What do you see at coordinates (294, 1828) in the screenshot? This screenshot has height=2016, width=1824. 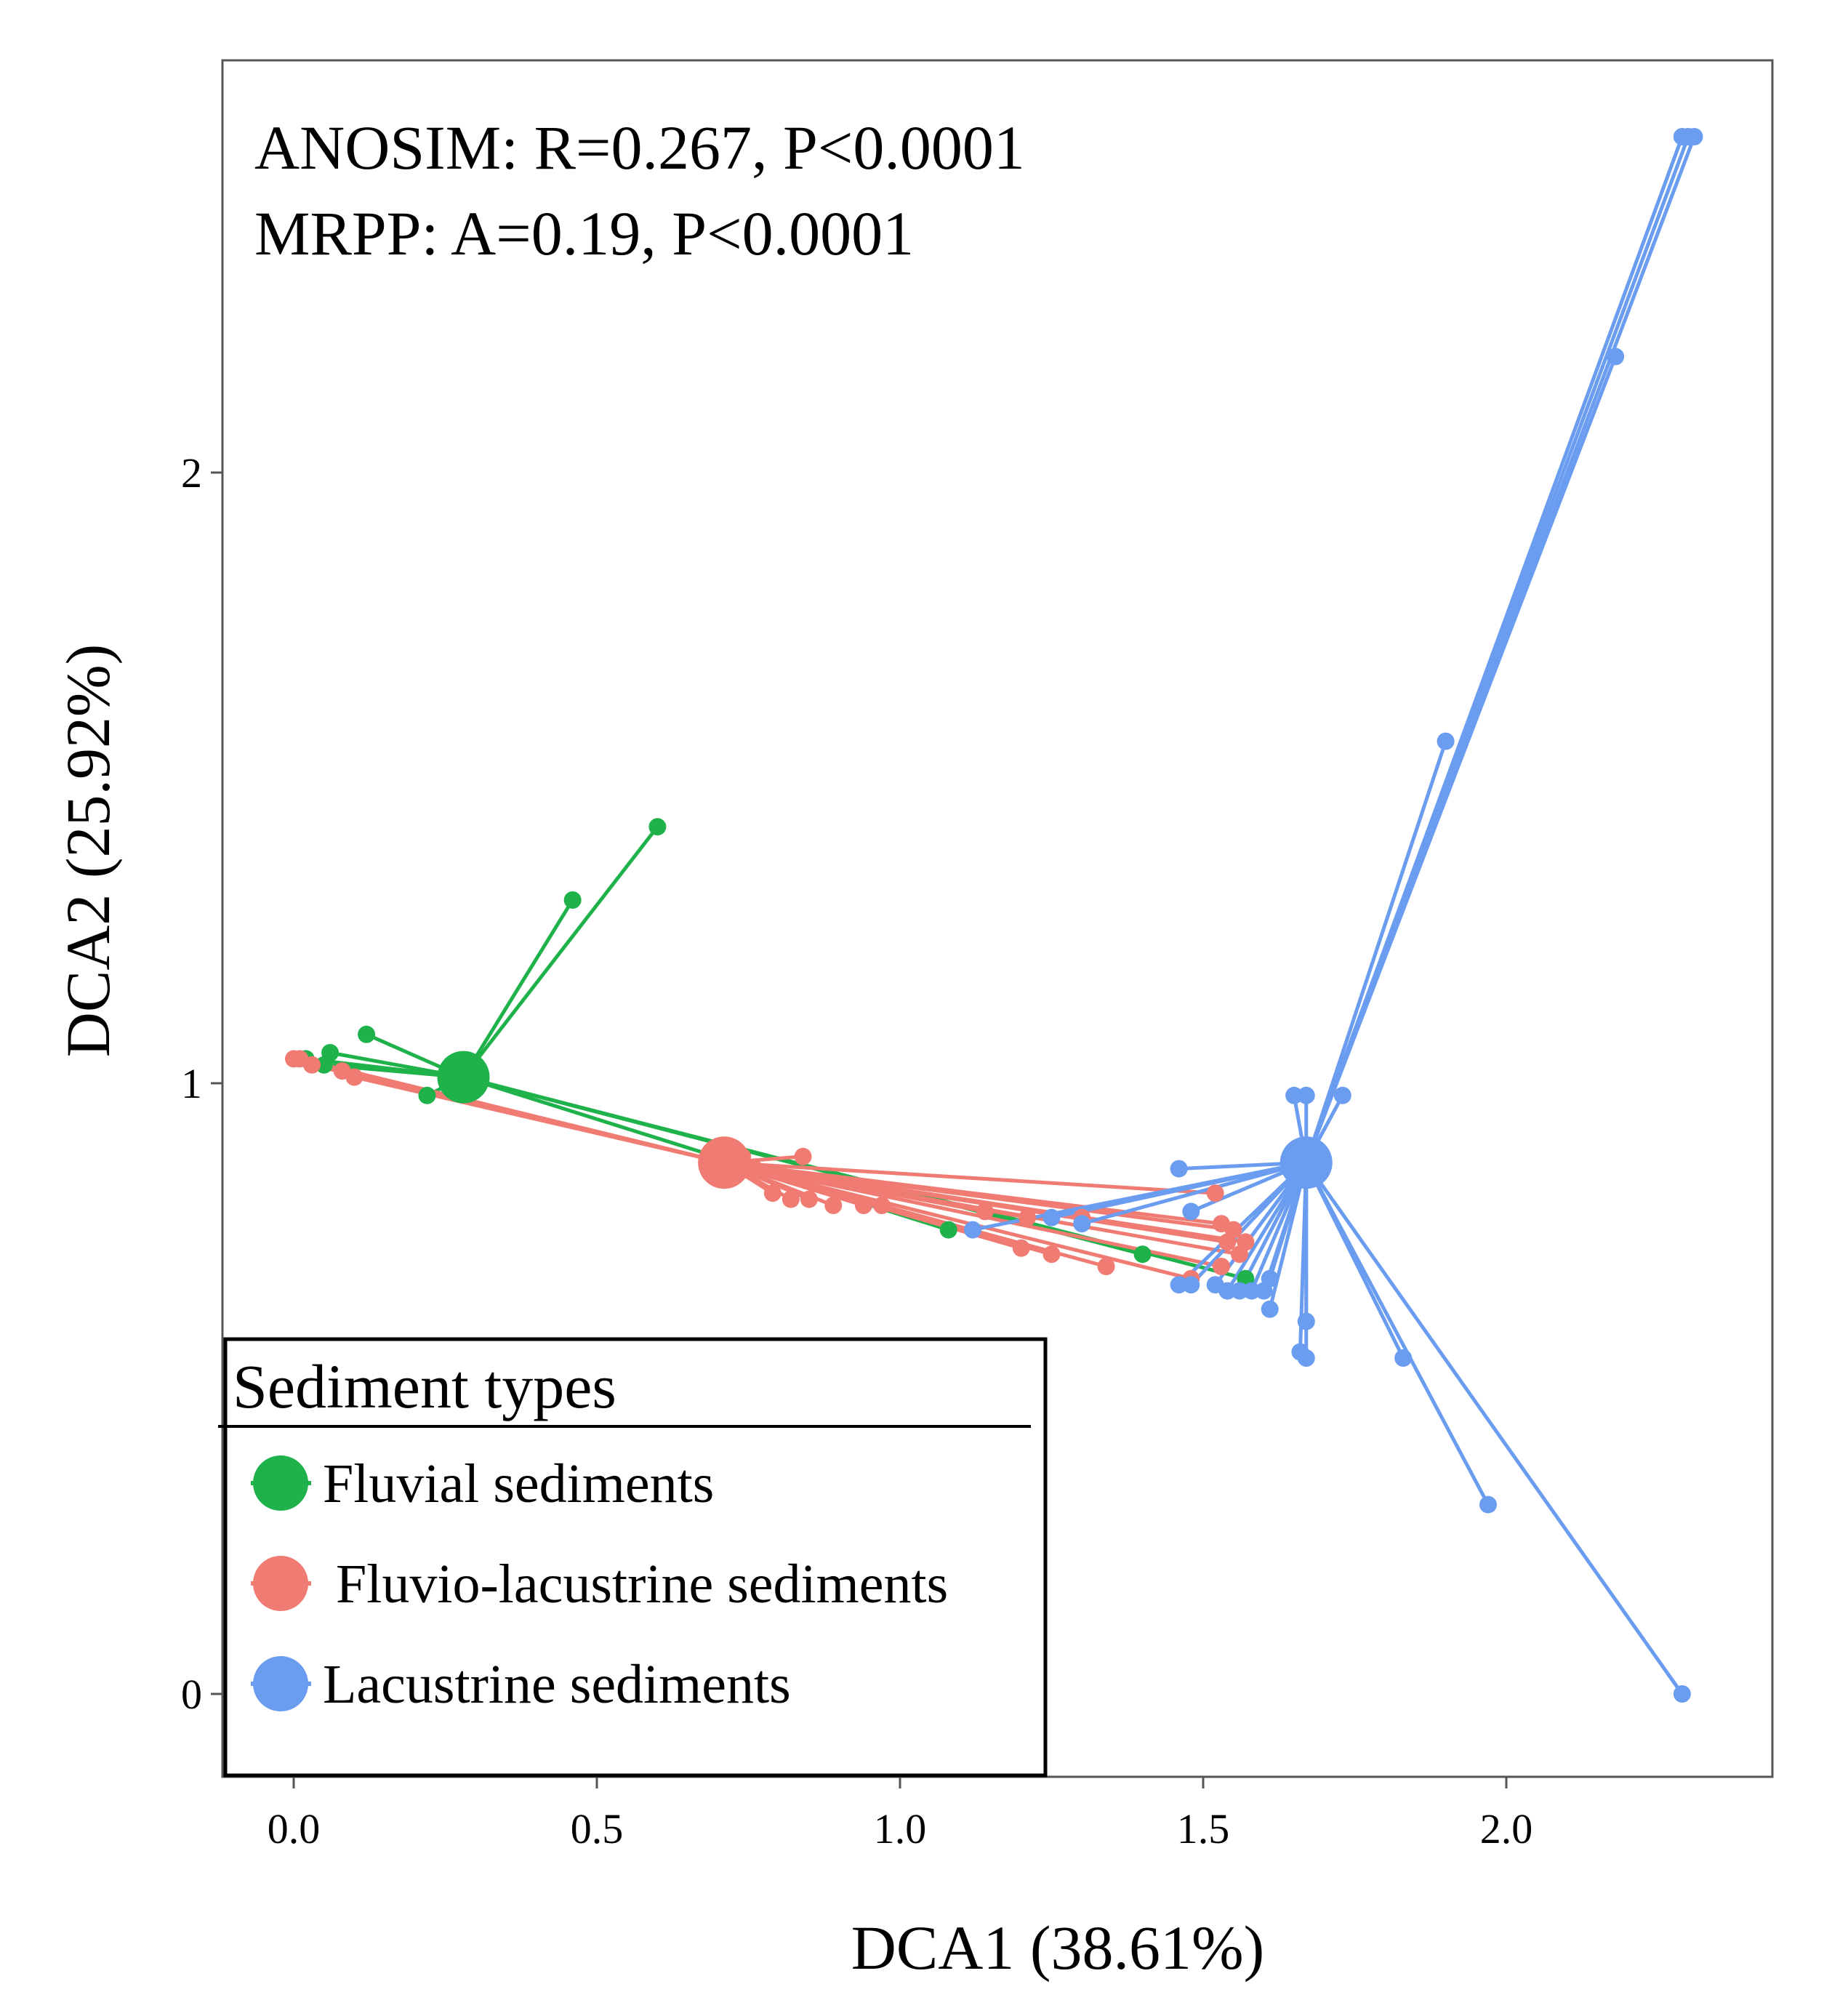 I see `x-tick-label: 0.0` at bounding box center [294, 1828].